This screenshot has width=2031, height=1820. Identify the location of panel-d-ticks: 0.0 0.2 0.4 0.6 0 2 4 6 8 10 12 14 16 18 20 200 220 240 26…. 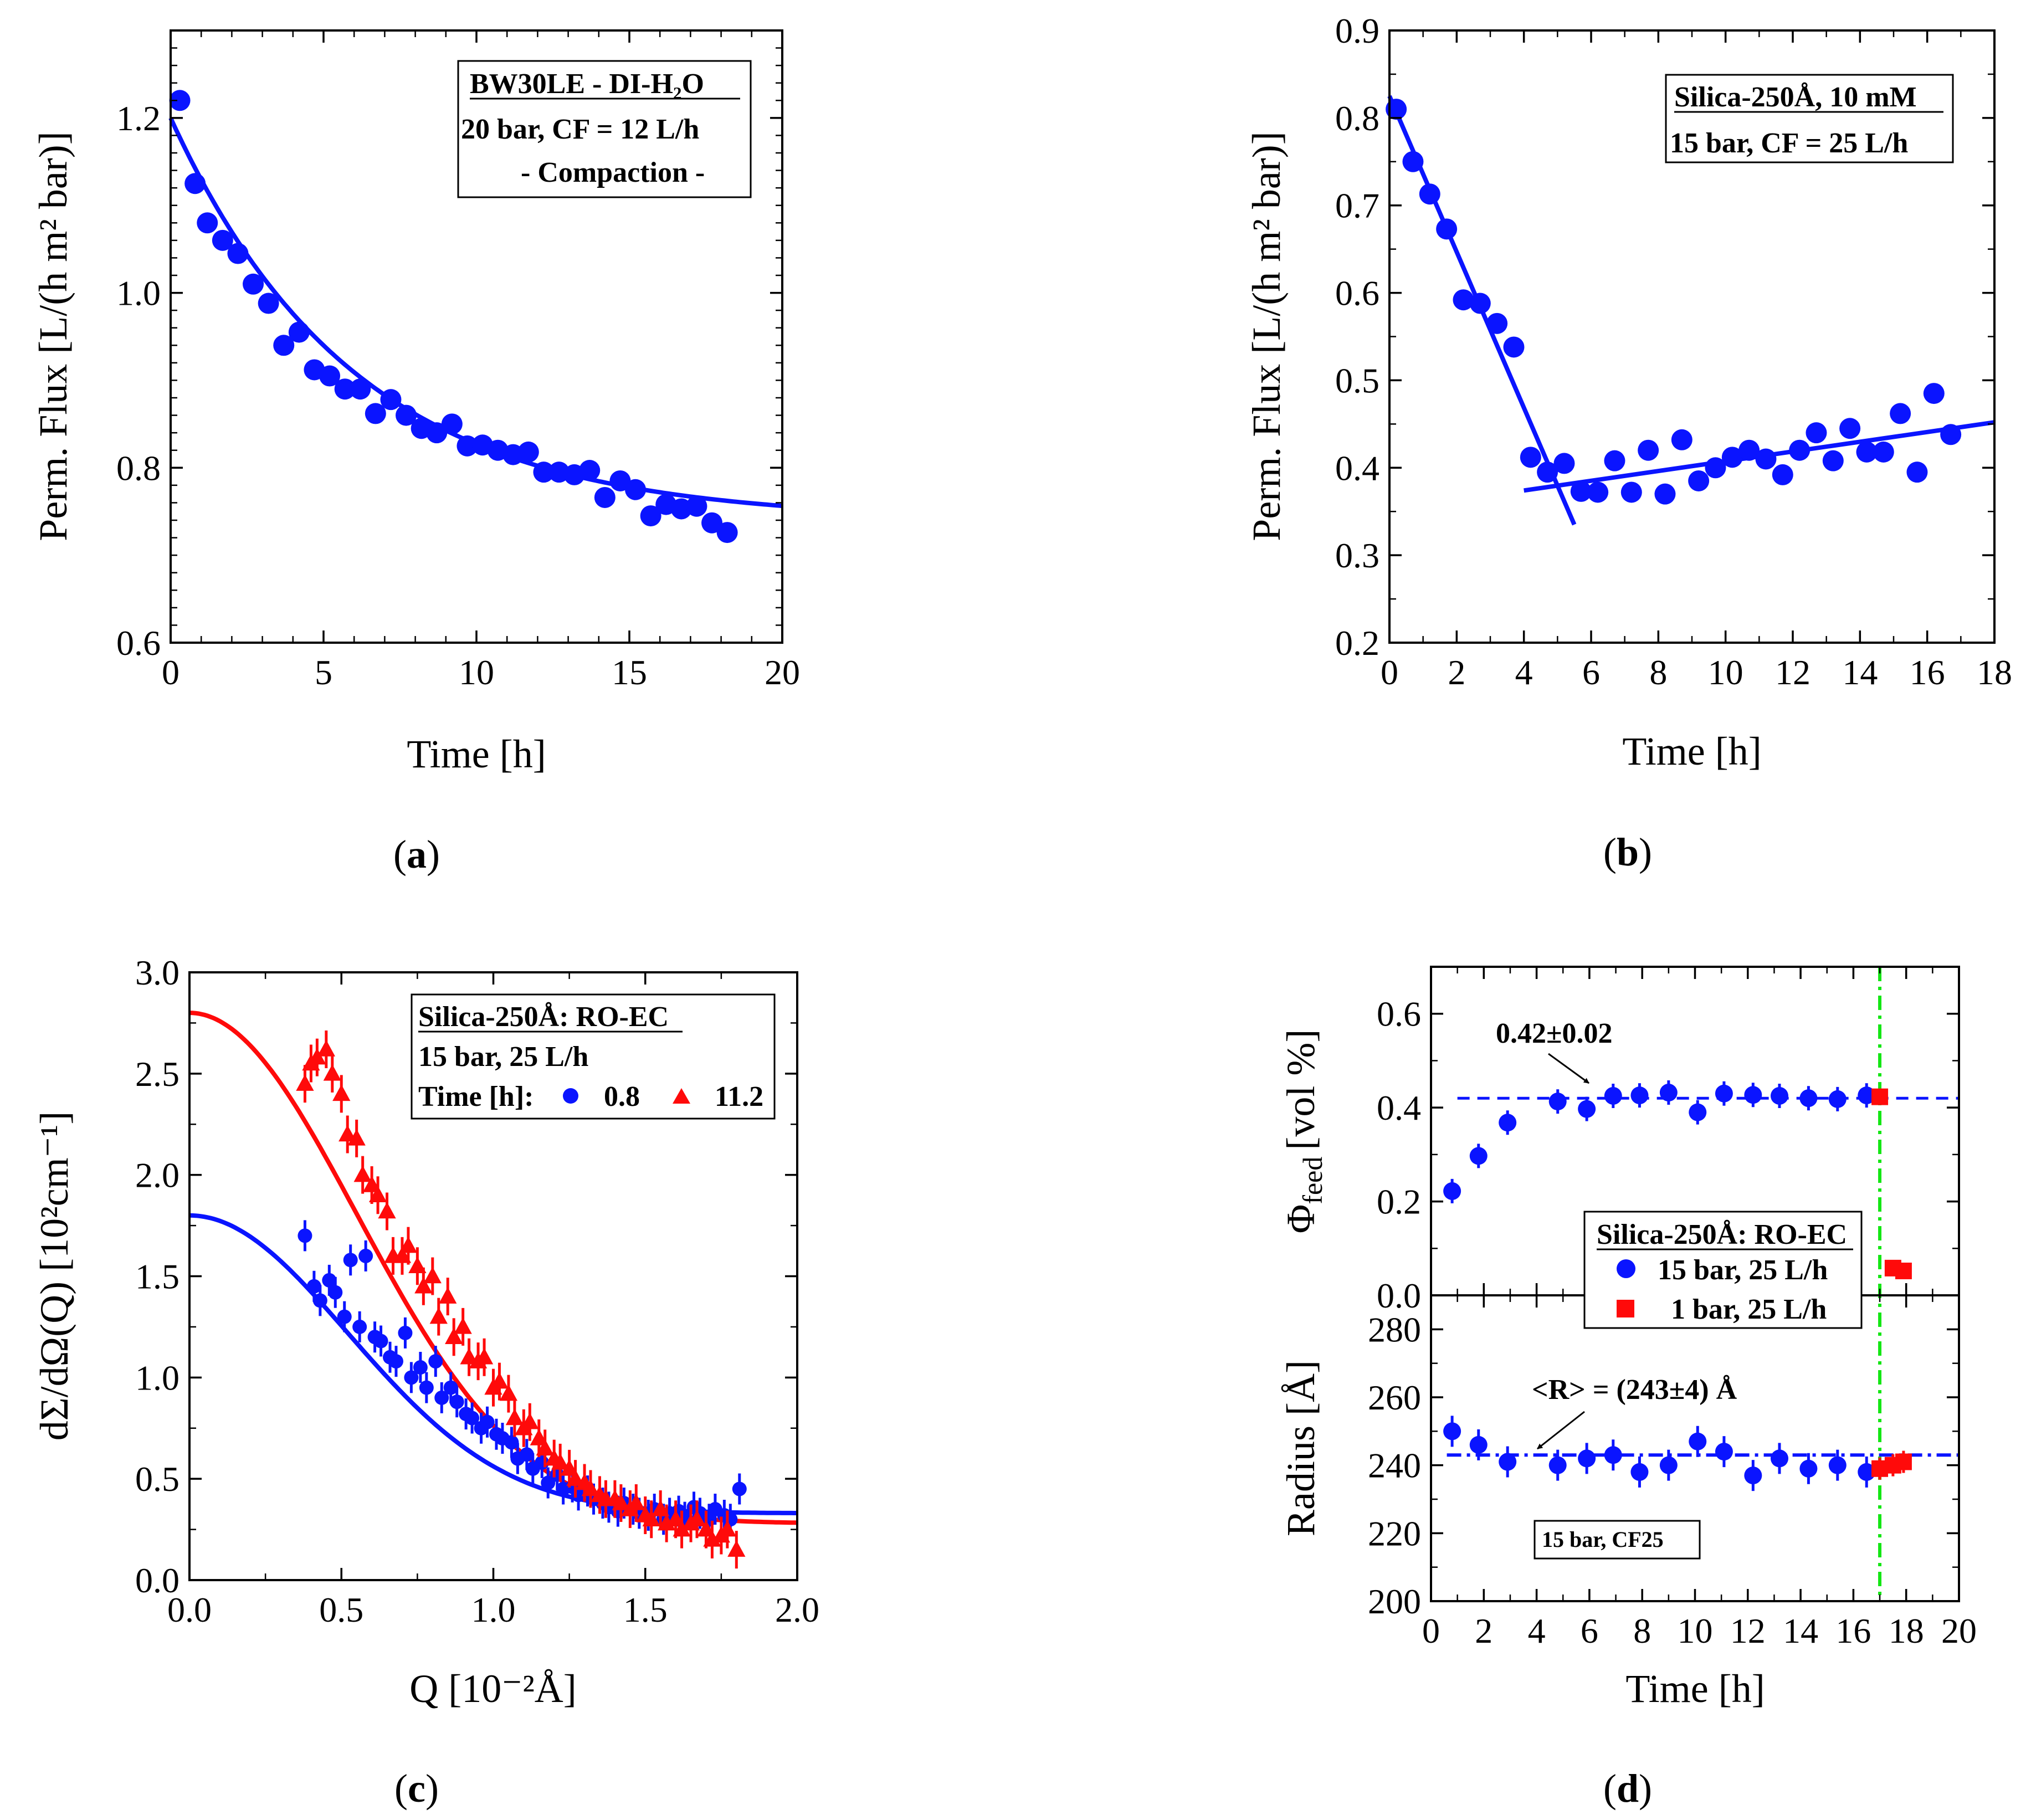
(1672, 1308).